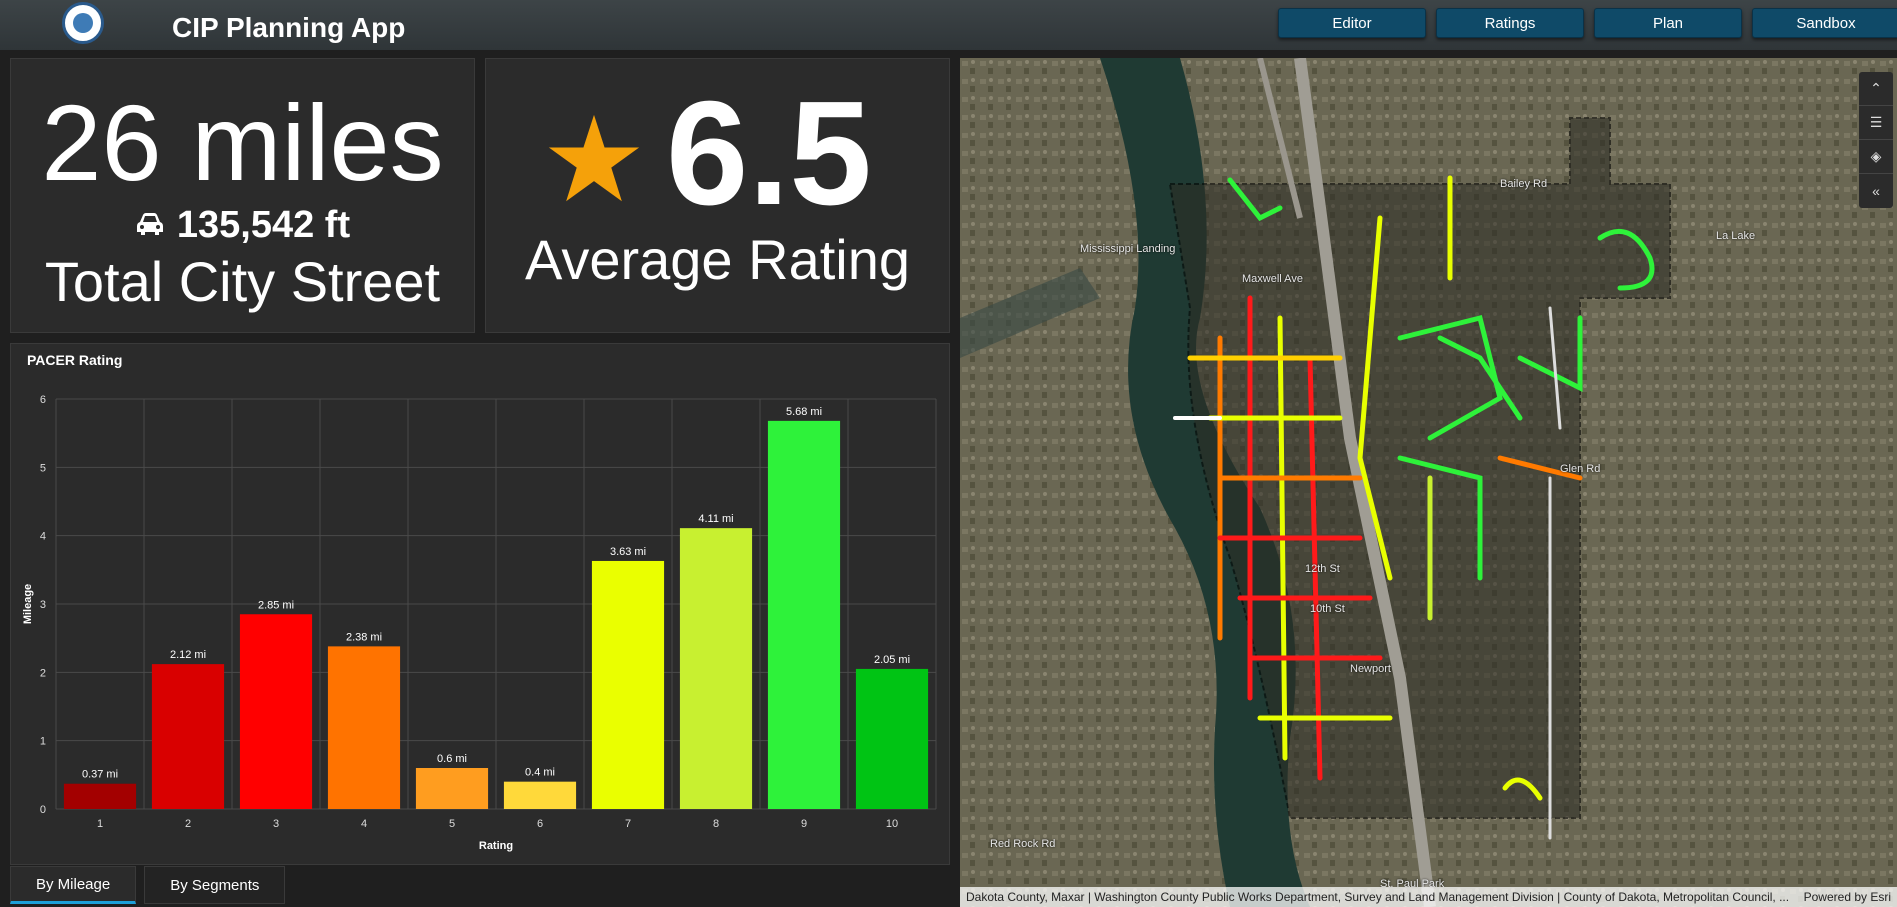 Image resolution: width=1897 pixels, height=907 pixels. Describe the element at coordinates (83, 23) in the screenshot. I see `city-logo` at that location.